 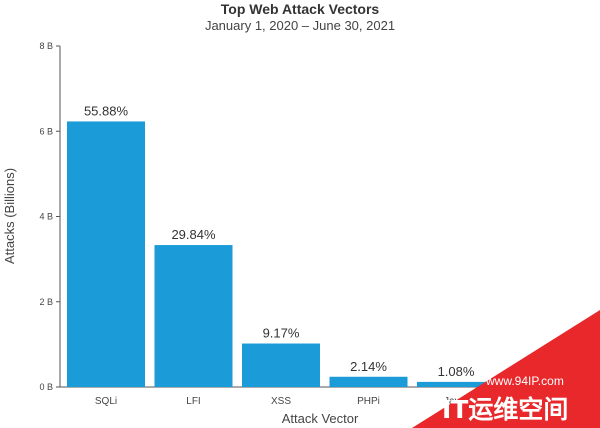 I want to click on watermark-url: www.94IP.com, so click(x=524, y=381).